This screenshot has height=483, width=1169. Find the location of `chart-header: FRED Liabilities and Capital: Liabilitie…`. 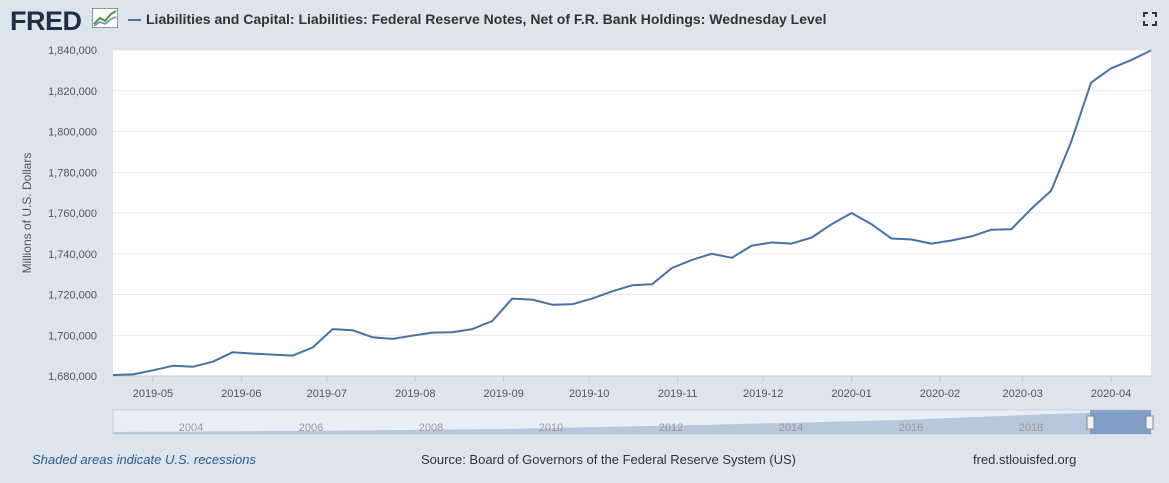

chart-header: FRED Liabilities and Capital: Liabilitie… is located at coordinates (584, 20).